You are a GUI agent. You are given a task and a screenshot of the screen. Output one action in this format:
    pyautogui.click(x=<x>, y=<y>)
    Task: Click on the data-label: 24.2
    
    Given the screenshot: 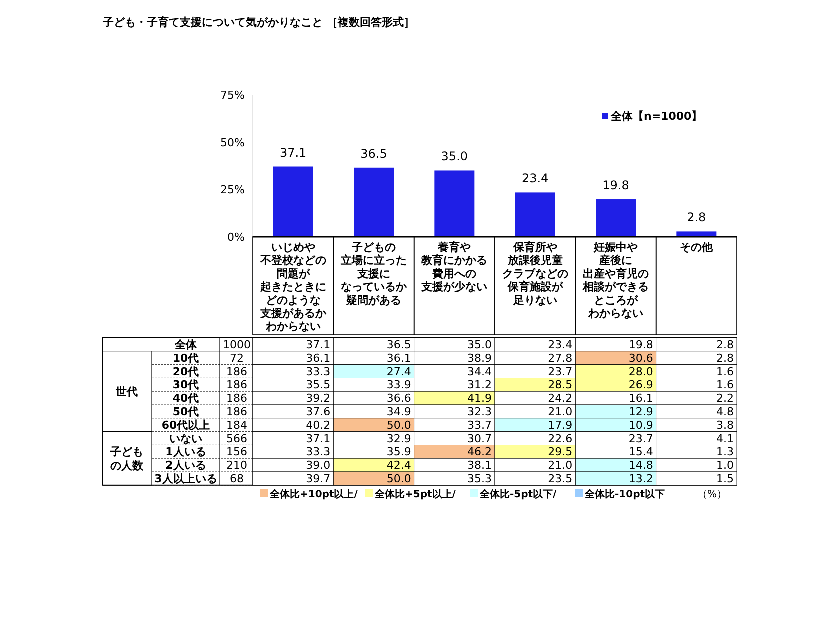 What is the action you would take?
    pyautogui.click(x=560, y=399)
    